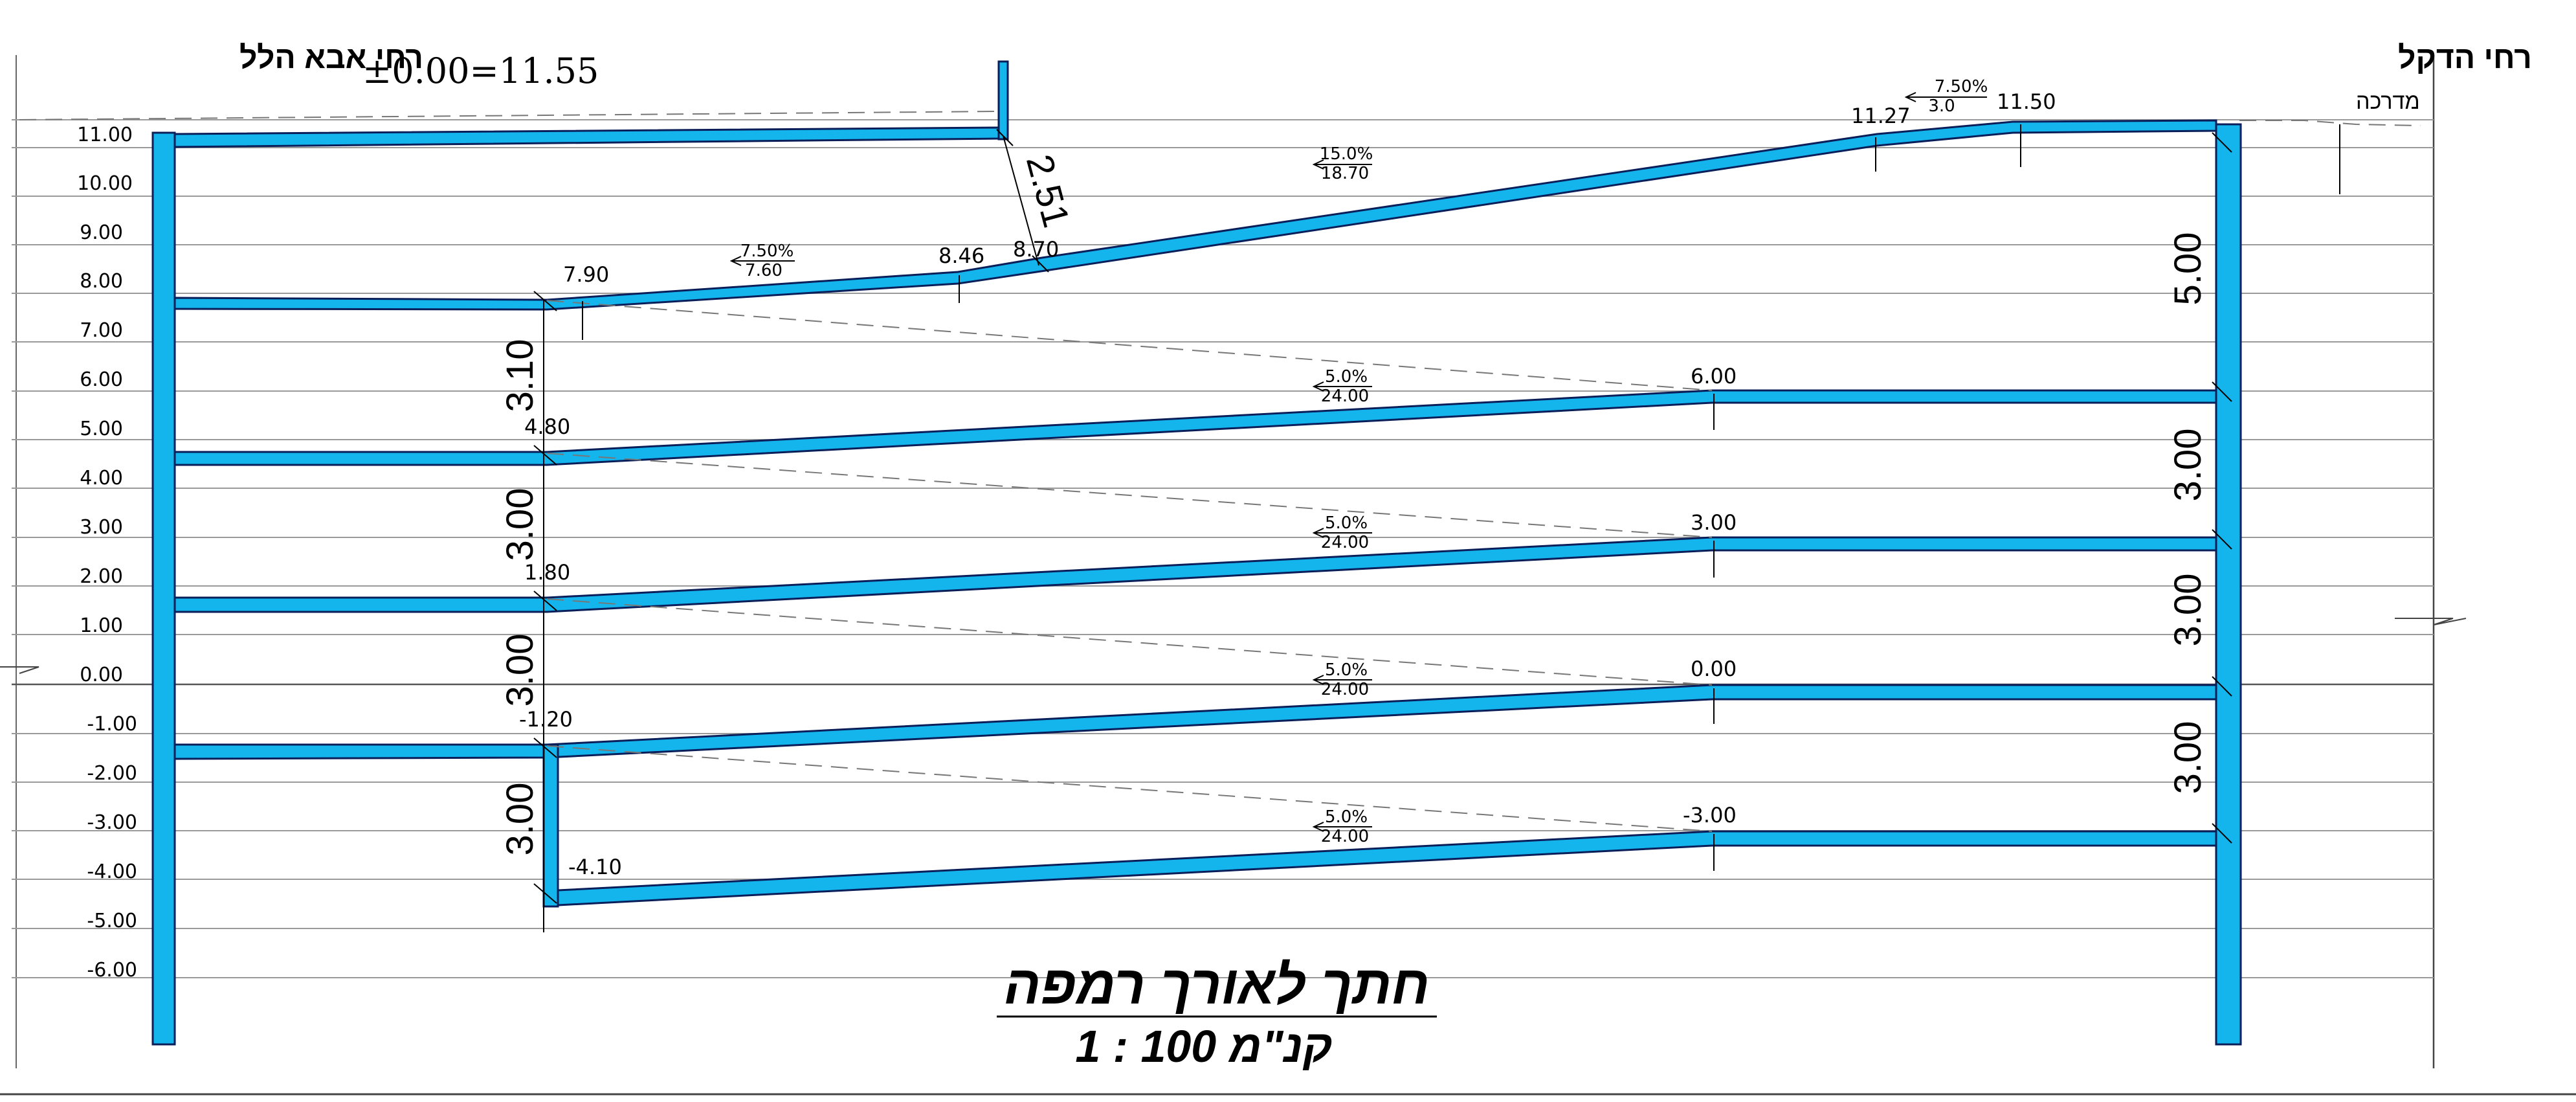  I want to click on sidewalk-label: מדרכה, so click(2388, 101).